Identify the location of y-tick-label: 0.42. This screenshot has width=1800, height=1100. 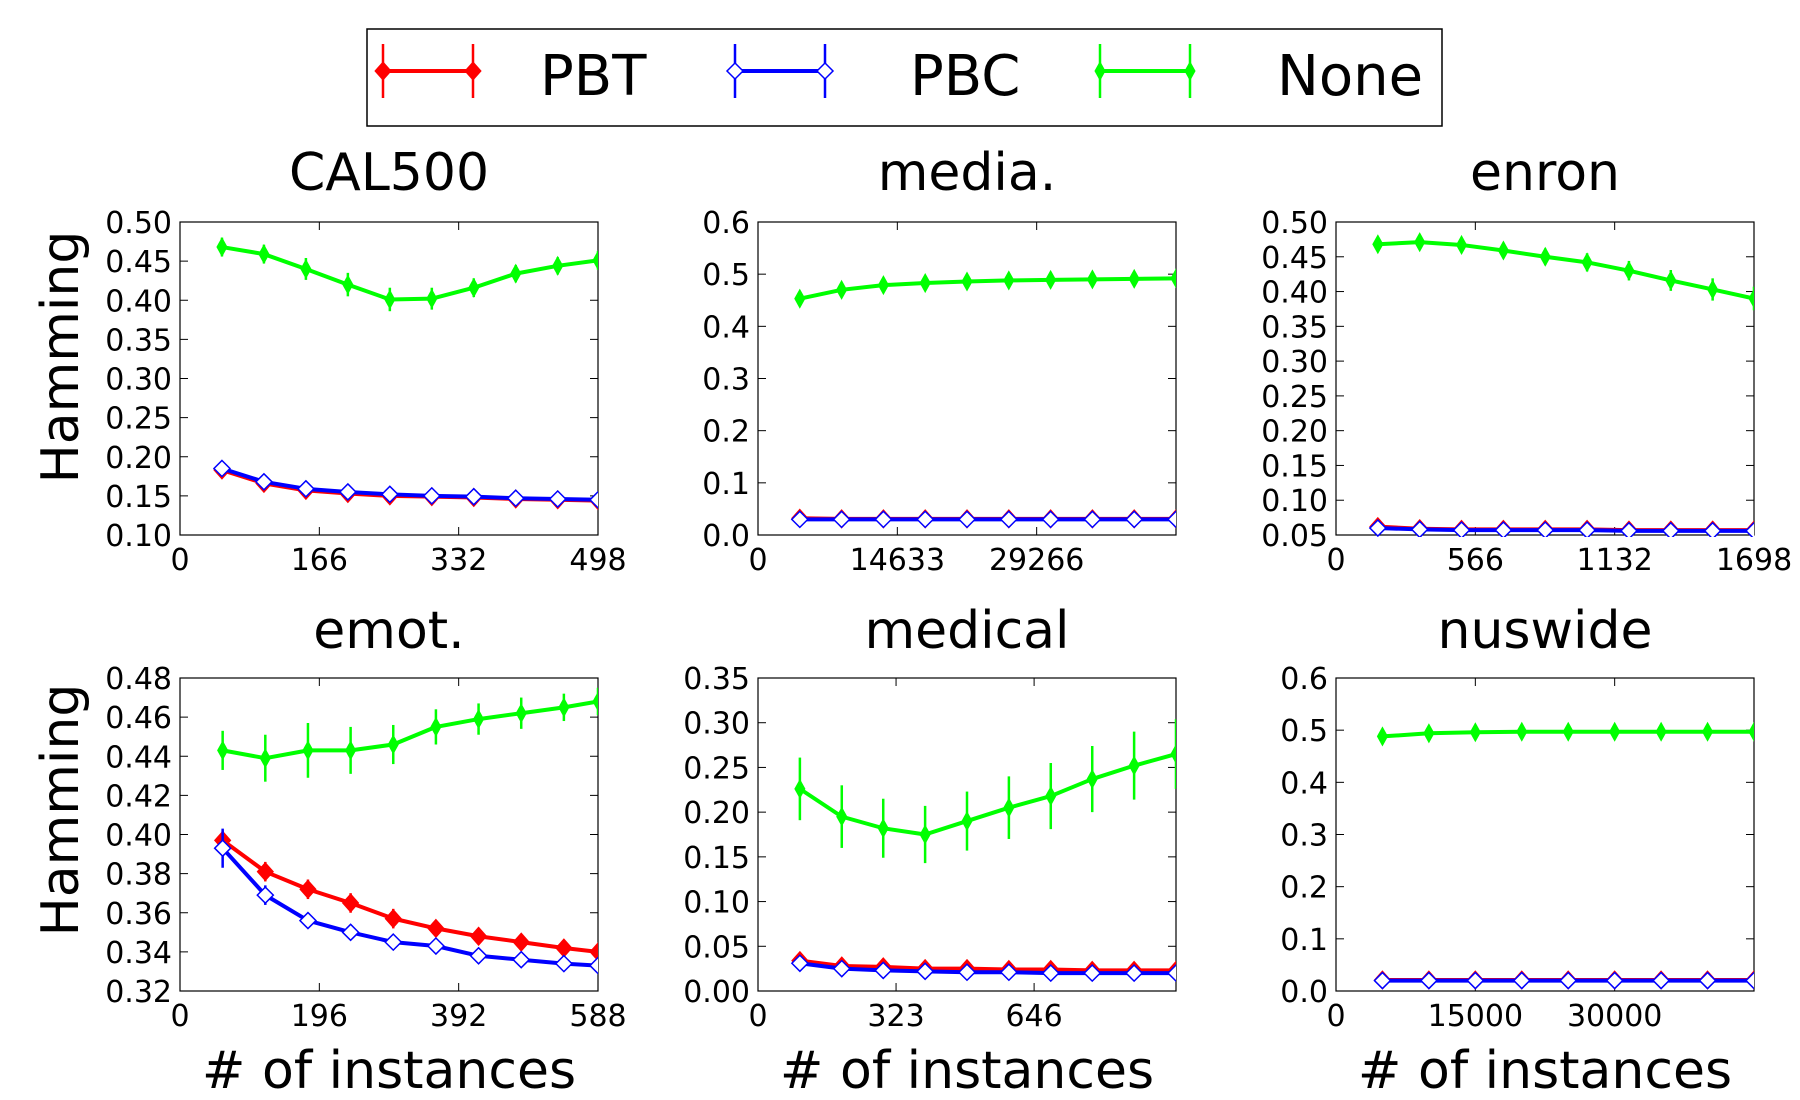
(138, 796).